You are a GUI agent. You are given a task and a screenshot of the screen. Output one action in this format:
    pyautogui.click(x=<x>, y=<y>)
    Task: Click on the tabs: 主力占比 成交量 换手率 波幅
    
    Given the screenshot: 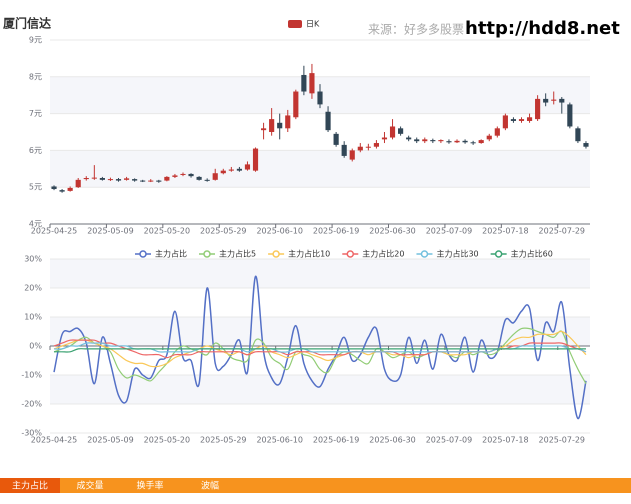 What is the action you would take?
    pyautogui.click(x=109, y=485)
    